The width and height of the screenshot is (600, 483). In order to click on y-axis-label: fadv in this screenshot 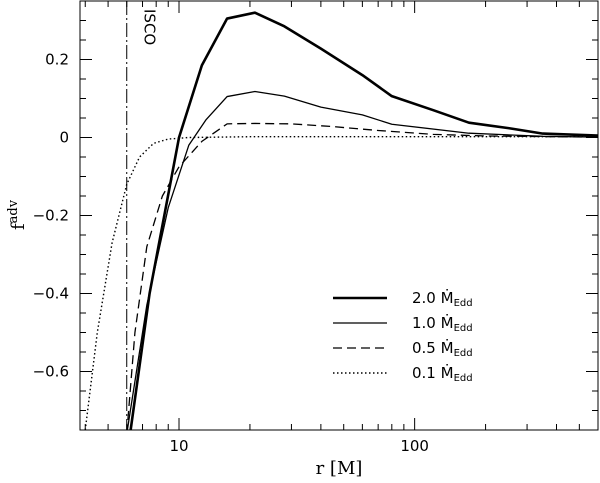, I will do `click(17, 214)`.